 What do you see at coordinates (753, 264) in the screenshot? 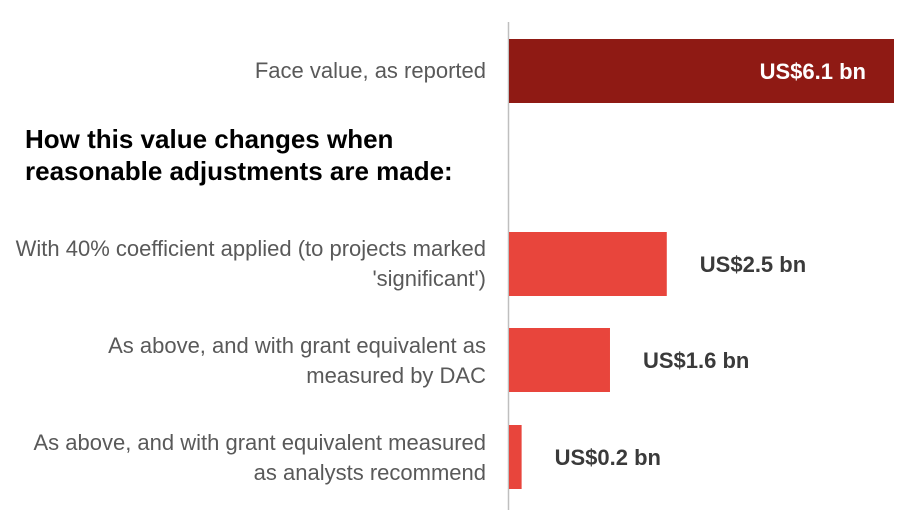
I see `bar-value-label-1: US$2.5 bn` at bounding box center [753, 264].